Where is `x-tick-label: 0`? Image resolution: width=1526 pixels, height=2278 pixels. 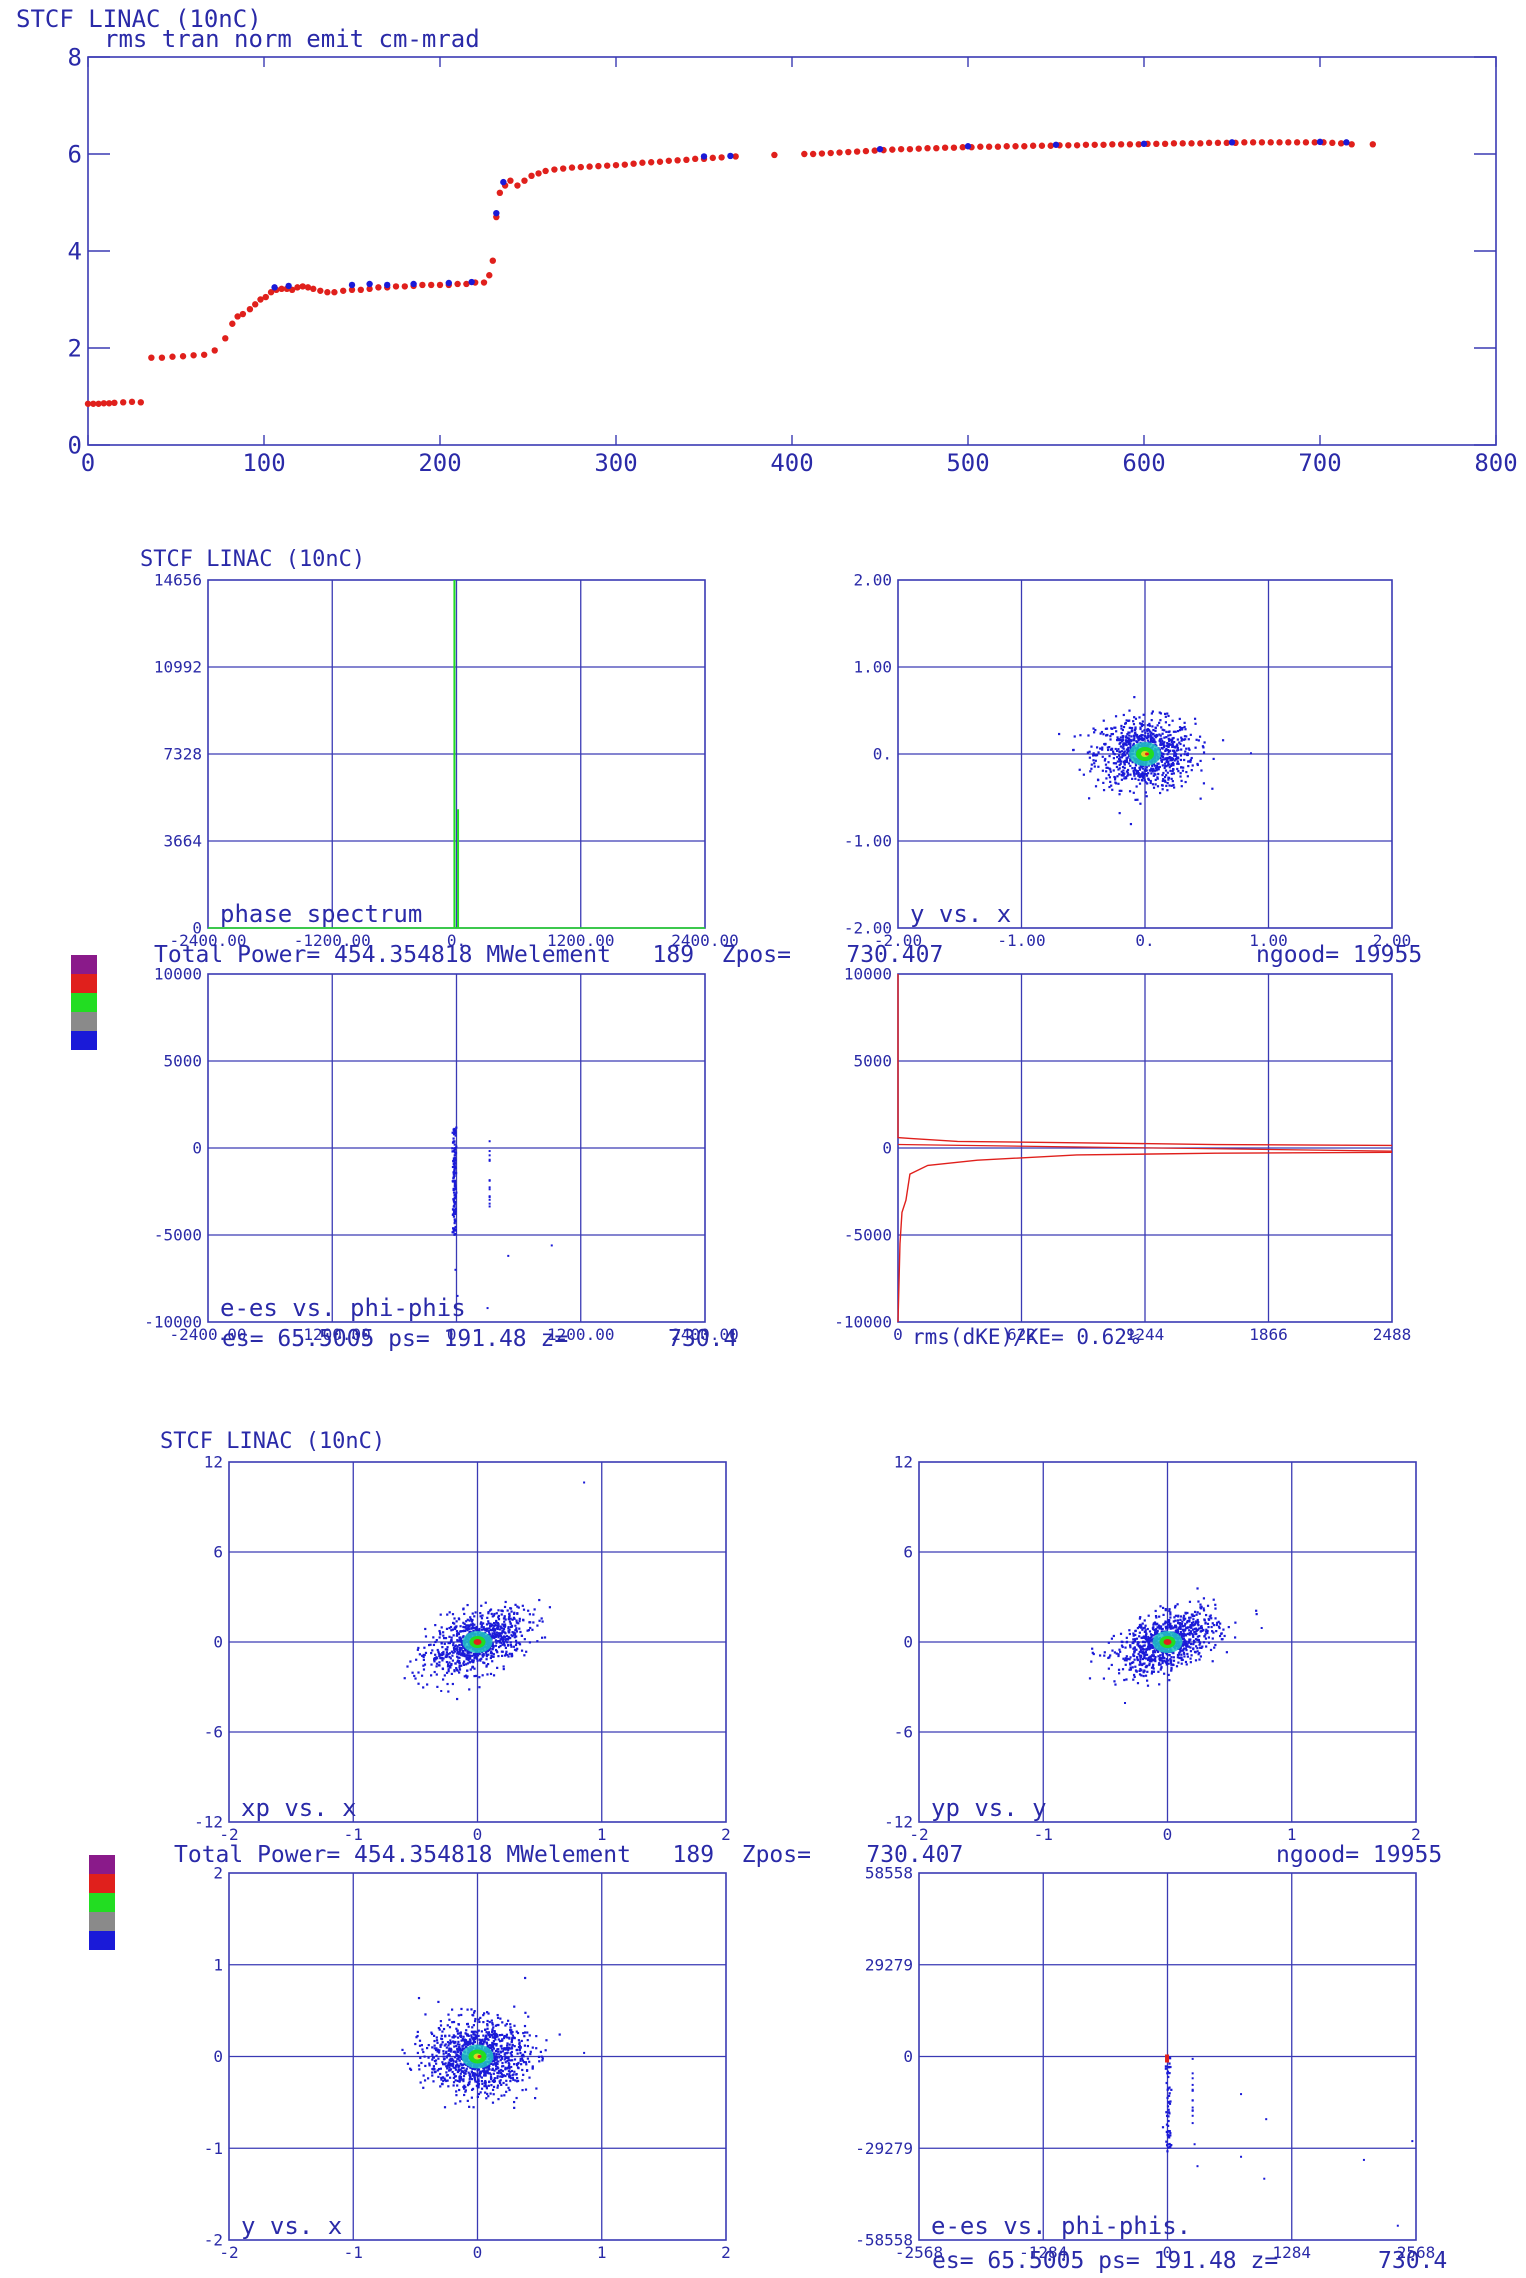 x-tick-label: 0 is located at coordinates (478, 1834).